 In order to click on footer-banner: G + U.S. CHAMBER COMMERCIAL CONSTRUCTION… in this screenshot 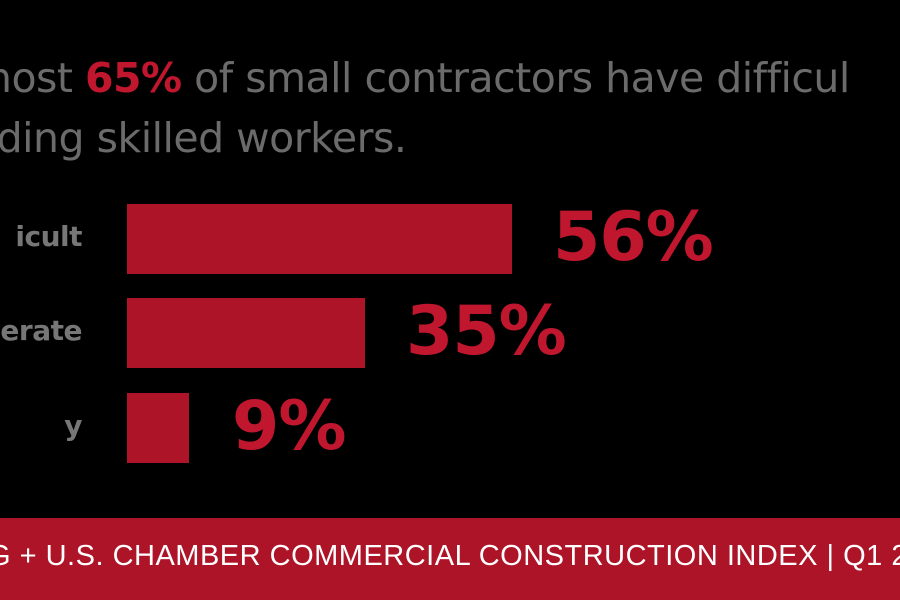, I will do `click(450, 559)`.